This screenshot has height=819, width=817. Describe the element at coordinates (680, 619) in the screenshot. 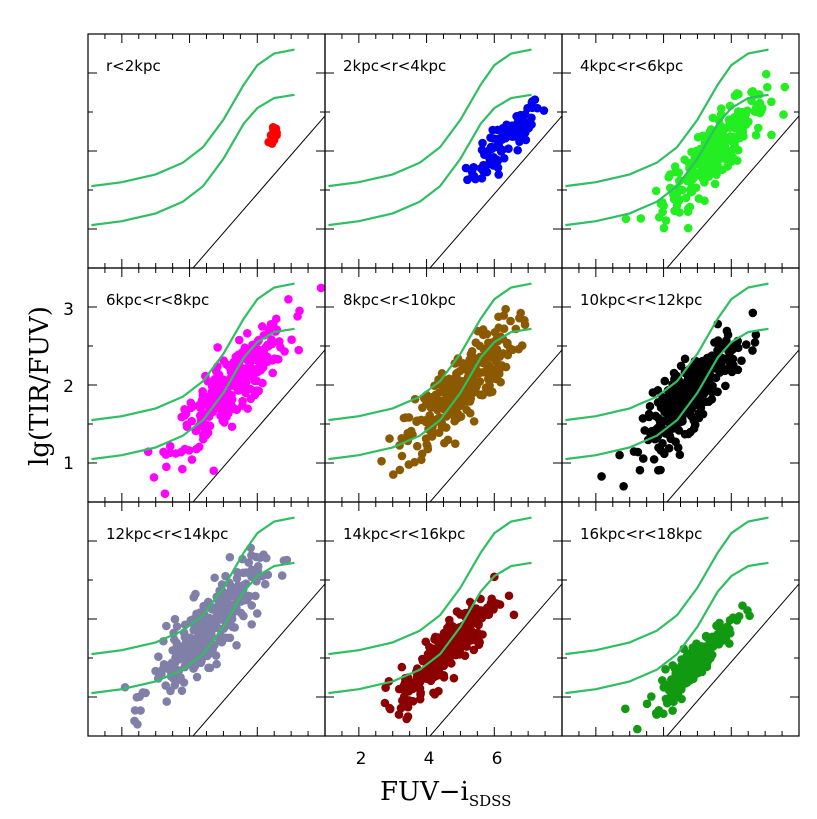

I see `panel: 16kpc<r<18kpc` at that location.